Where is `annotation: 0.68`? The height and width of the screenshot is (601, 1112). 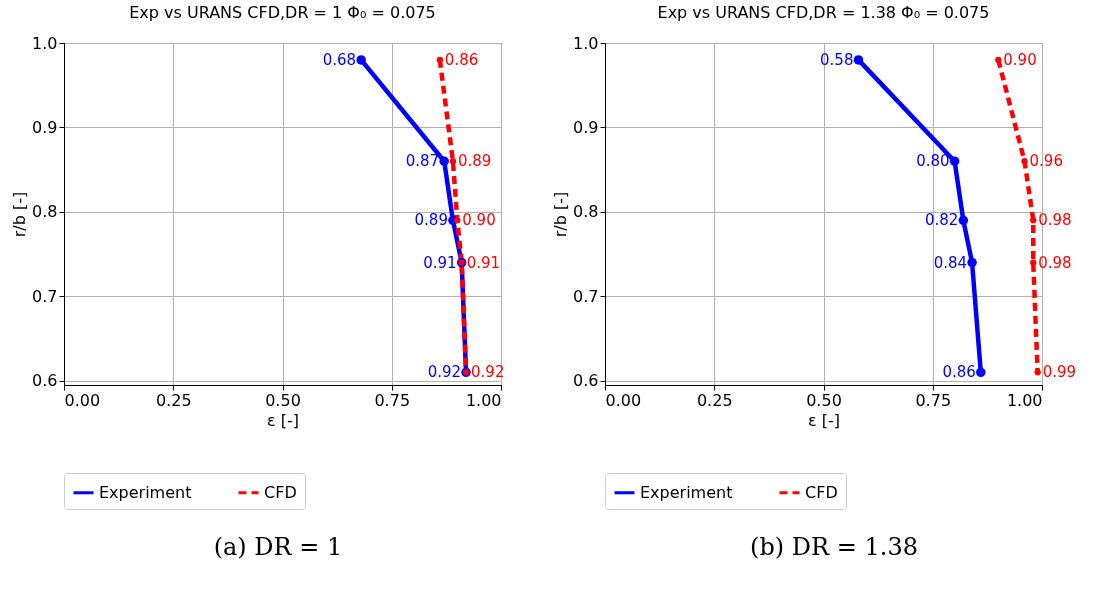
annotation: 0.68 is located at coordinates (339, 59).